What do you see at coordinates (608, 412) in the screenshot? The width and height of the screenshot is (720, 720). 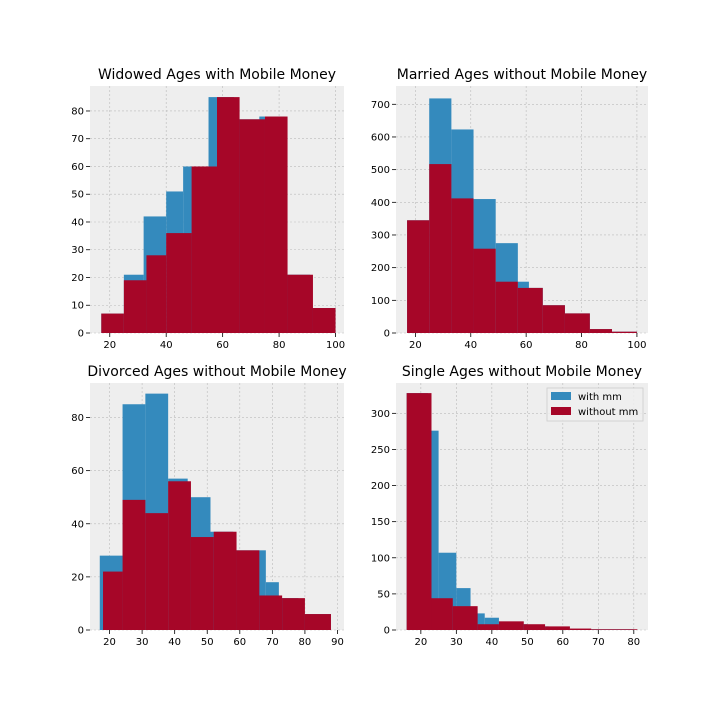 I see `legend-label-without: without mm` at bounding box center [608, 412].